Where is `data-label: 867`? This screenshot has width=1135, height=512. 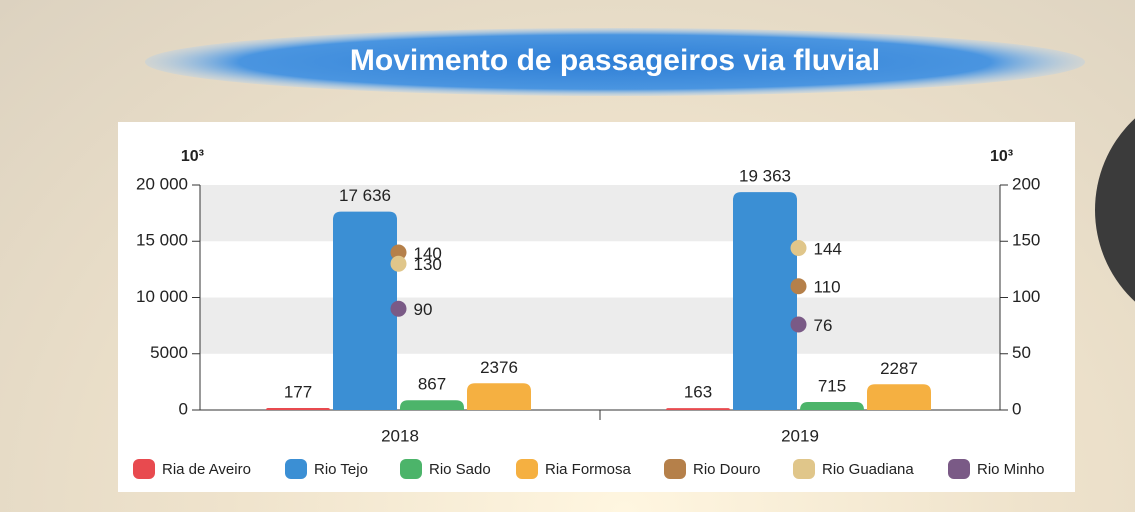
data-label: 867 is located at coordinates (432, 384).